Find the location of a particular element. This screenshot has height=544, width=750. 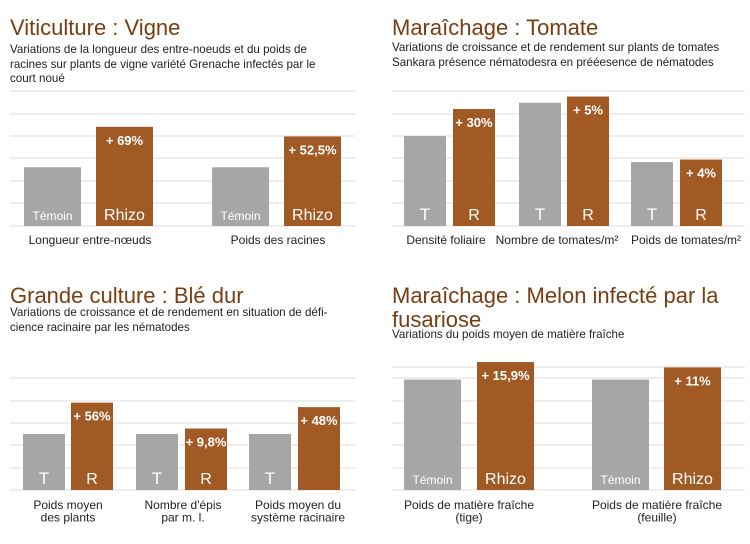

title-line: Maraîchage : Melon infecté par la is located at coordinates (555, 295).